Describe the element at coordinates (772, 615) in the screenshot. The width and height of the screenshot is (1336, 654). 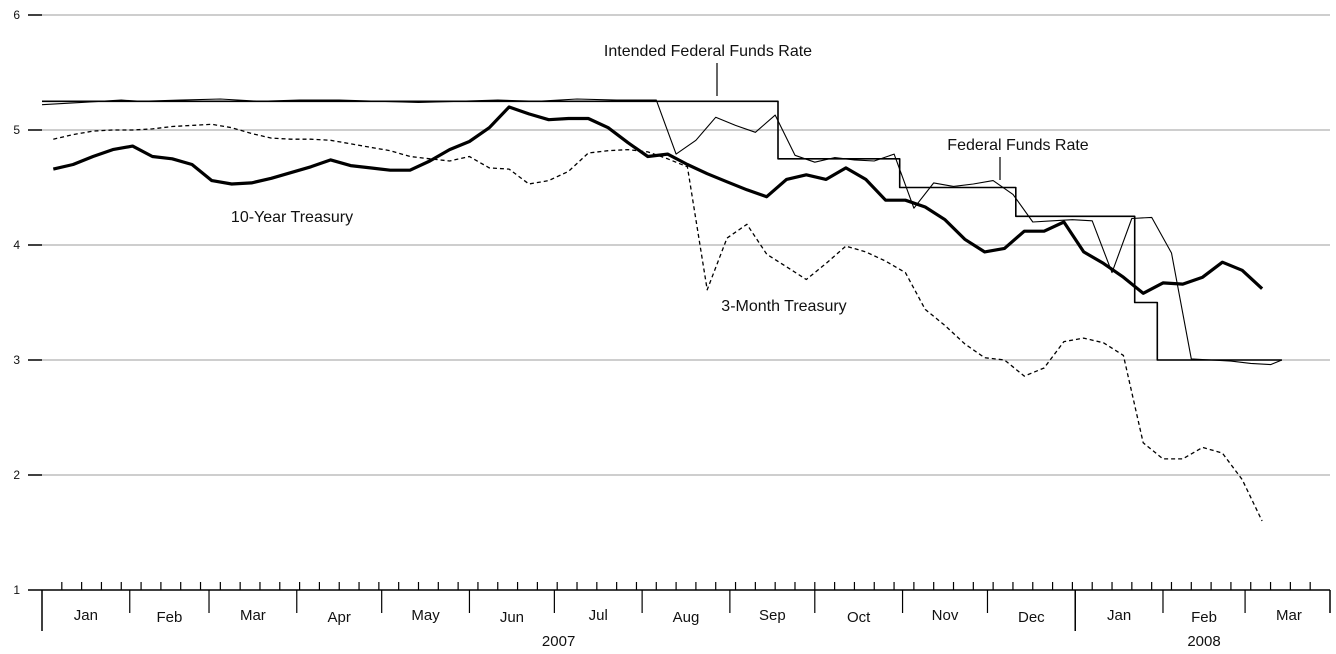
I see `month-label: Sep` at that location.